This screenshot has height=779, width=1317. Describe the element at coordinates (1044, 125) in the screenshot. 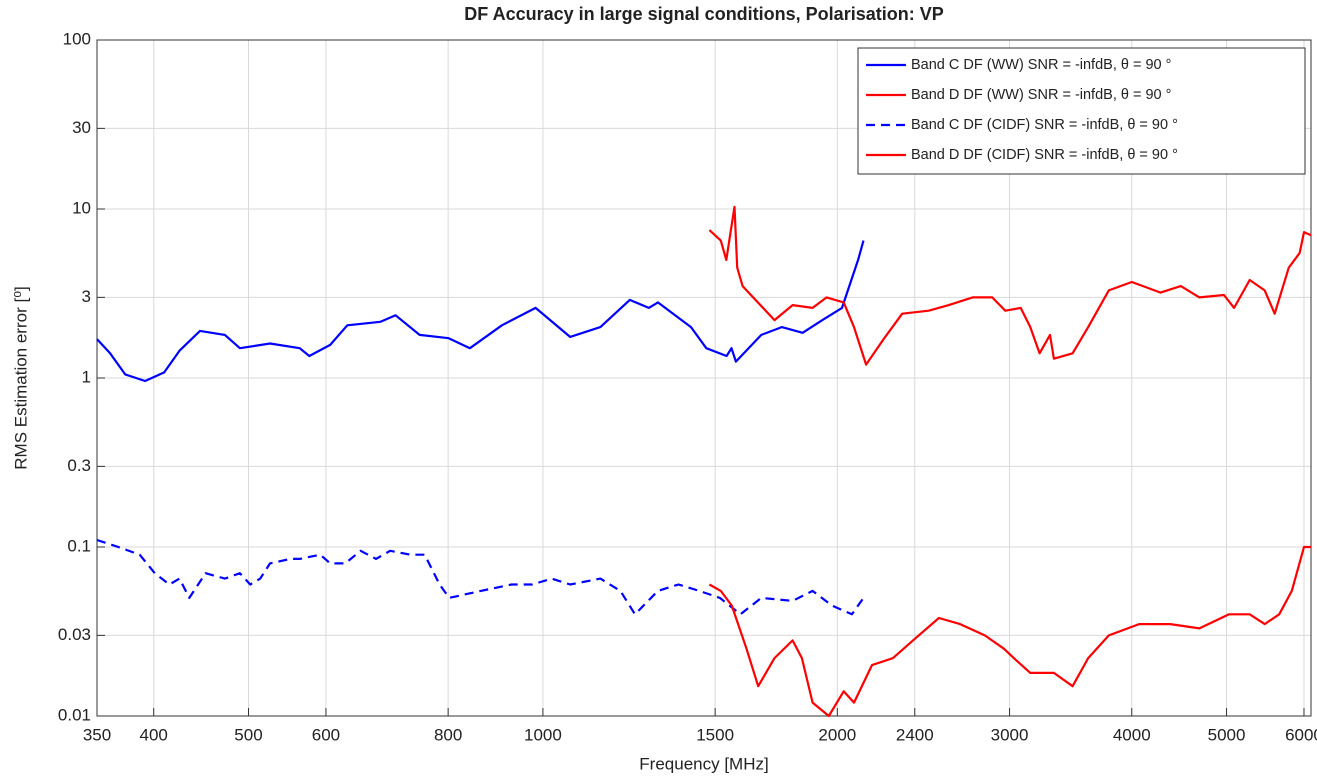

I see `legend-label: Band C DF (CIDF) SNR = -infdB, θ = 90 °` at that location.